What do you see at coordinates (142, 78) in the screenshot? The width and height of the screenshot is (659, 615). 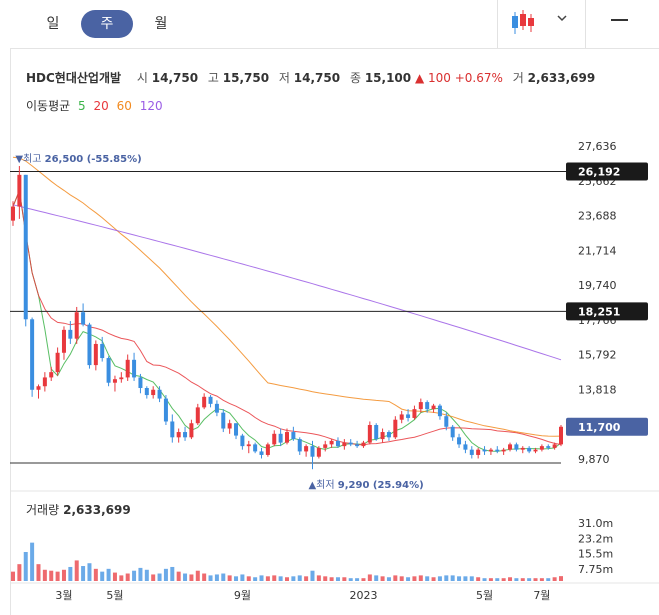 I see `open-label: 시` at bounding box center [142, 78].